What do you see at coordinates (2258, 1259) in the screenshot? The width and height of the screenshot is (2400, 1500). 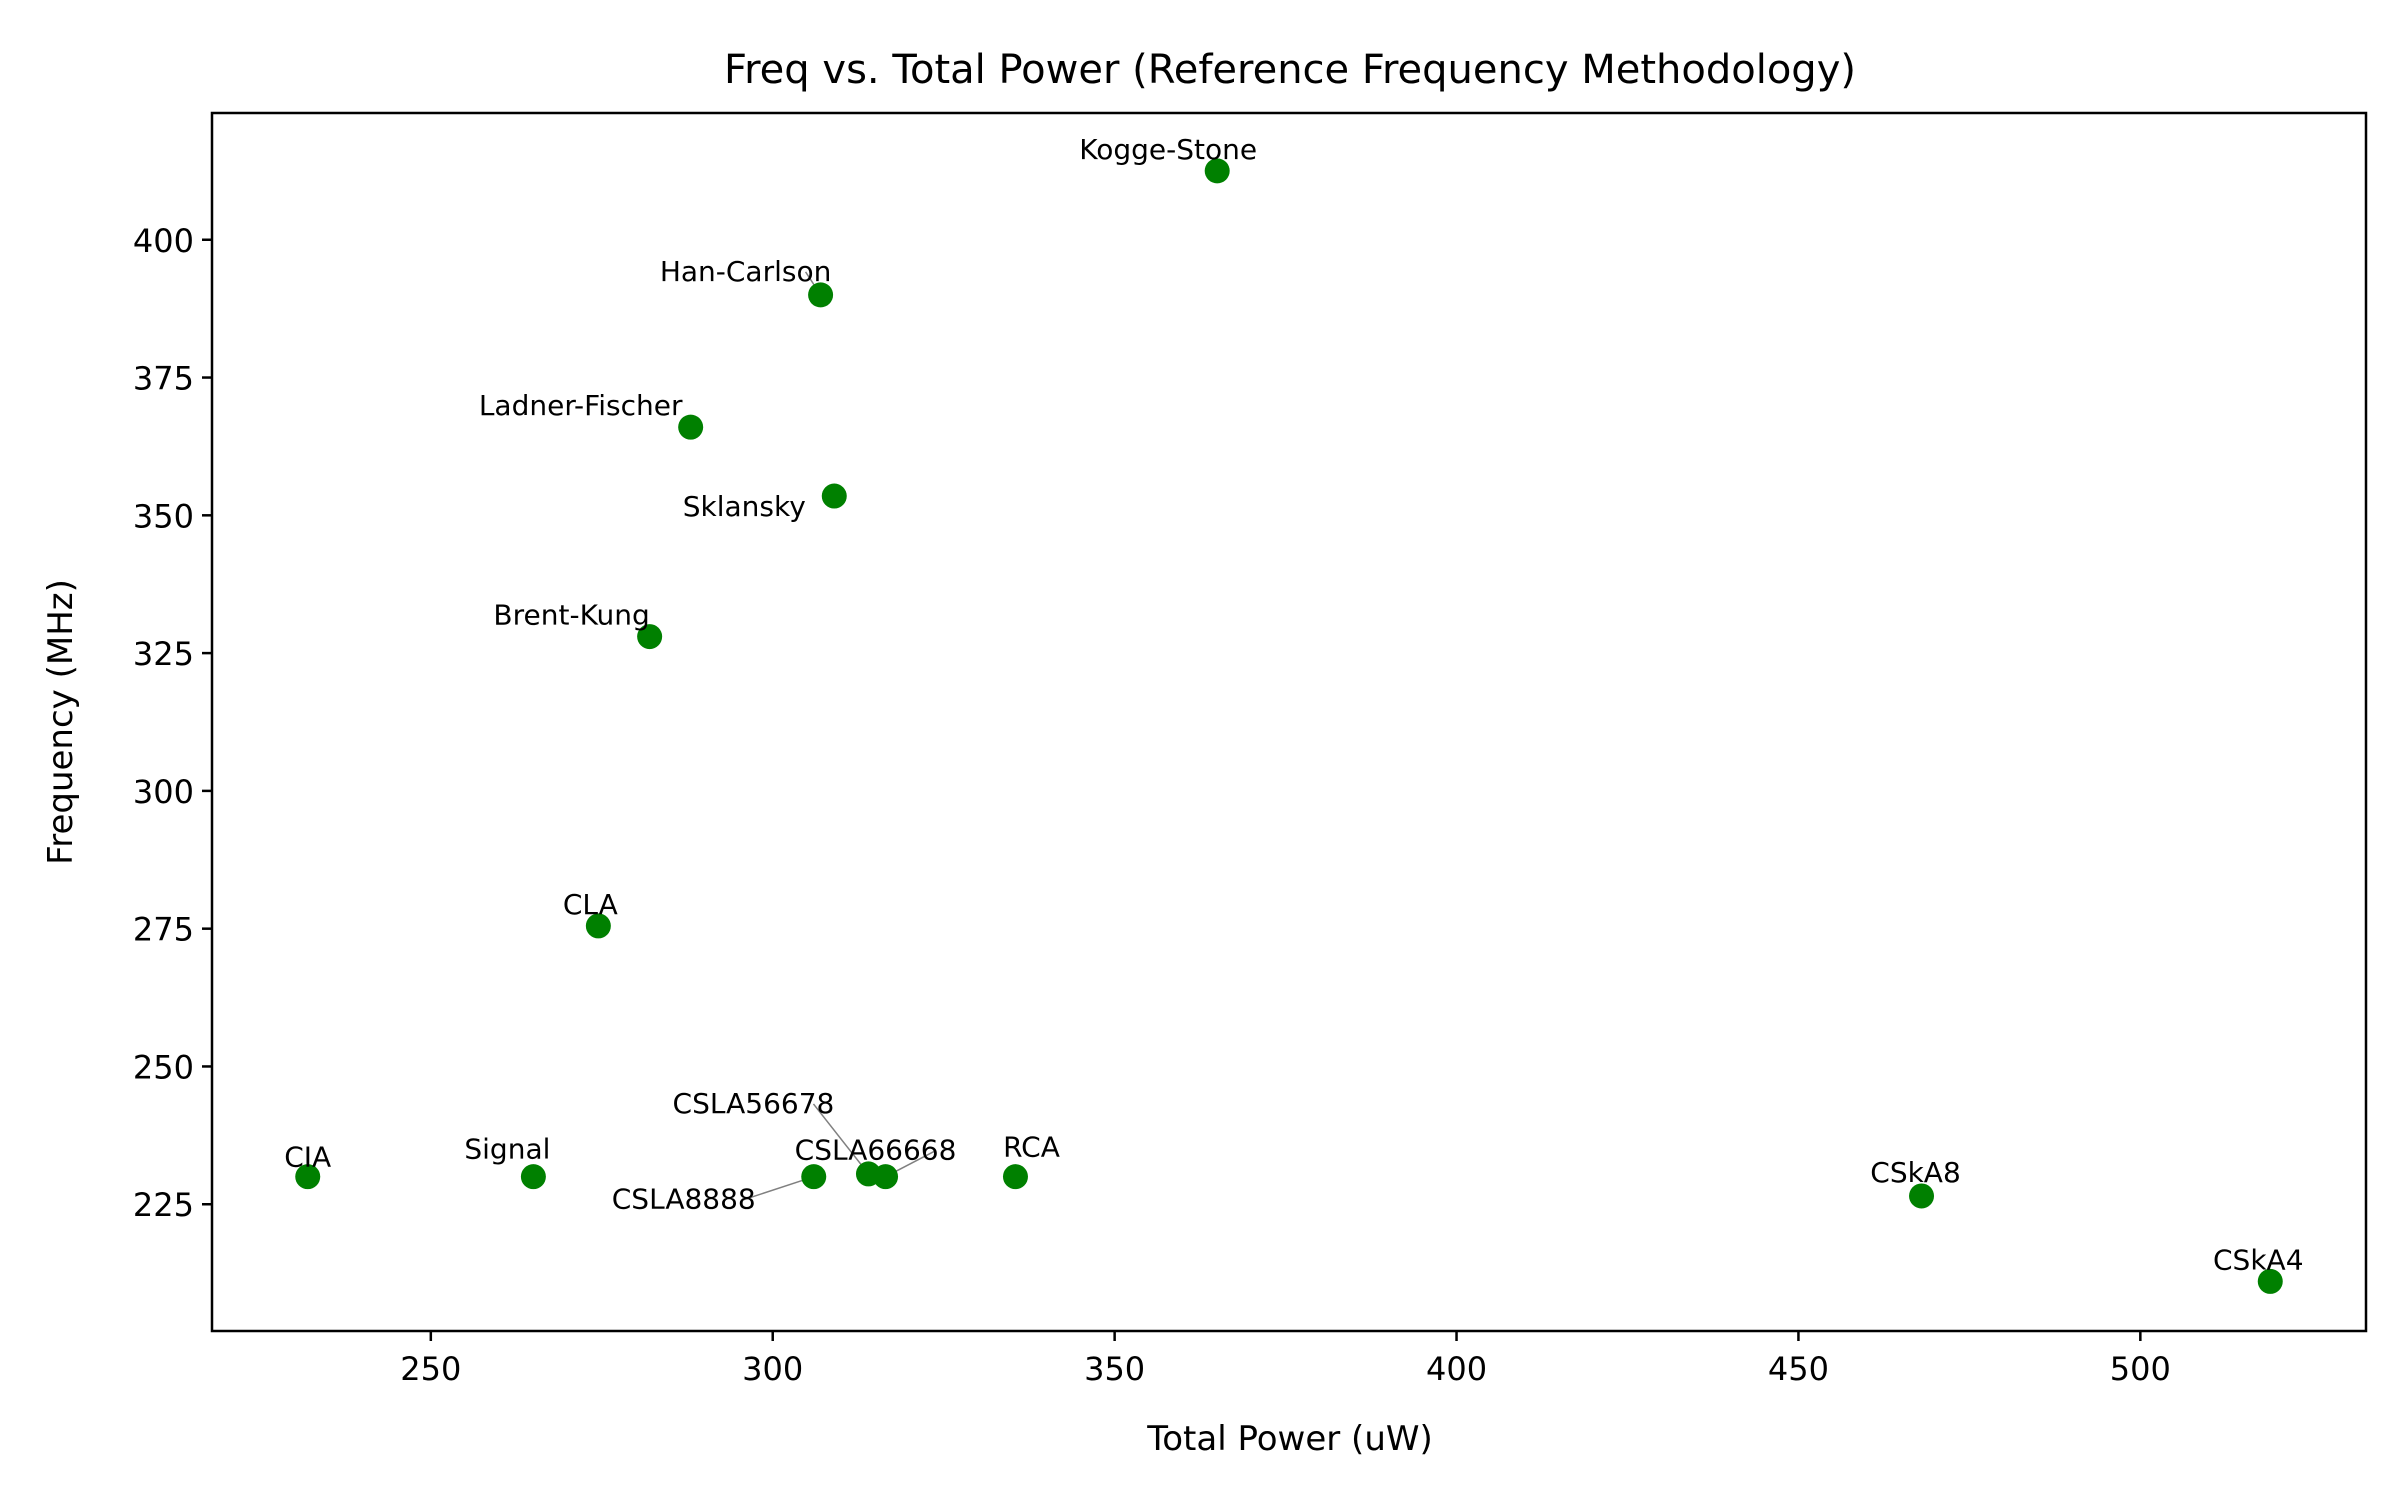 I see `point-label: CSkA4` at bounding box center [2258, 1259].